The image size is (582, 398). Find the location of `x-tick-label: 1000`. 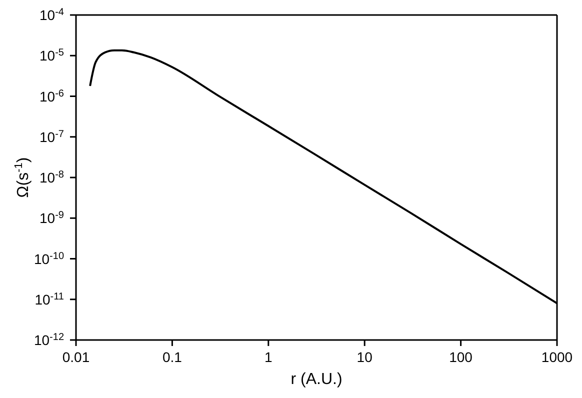

x-tick-label: 1000 is located at coordinates (557, 357).